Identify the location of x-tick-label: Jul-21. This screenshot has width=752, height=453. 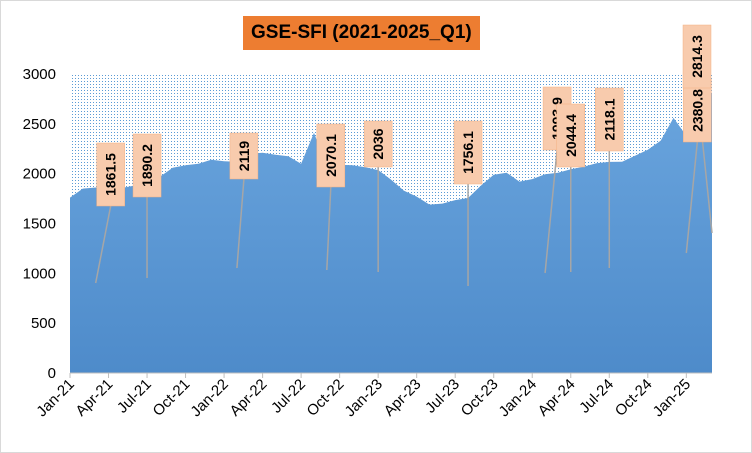
(134, 396).